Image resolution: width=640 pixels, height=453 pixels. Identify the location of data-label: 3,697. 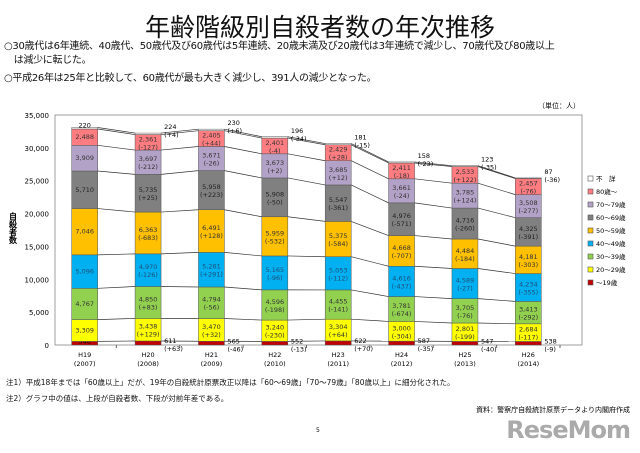
(148, 159).